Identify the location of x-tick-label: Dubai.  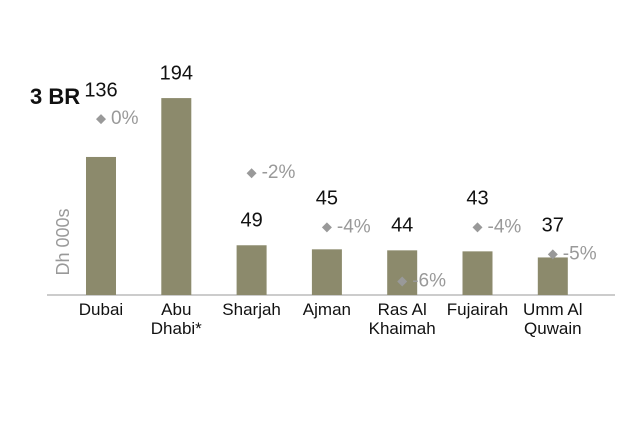
(101, 309).